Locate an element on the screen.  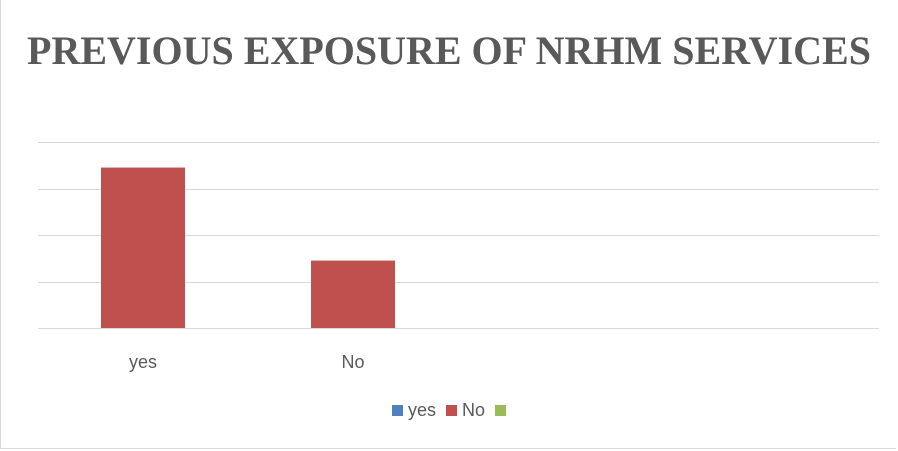
legend: yes No is located at coordinates (449, 410).